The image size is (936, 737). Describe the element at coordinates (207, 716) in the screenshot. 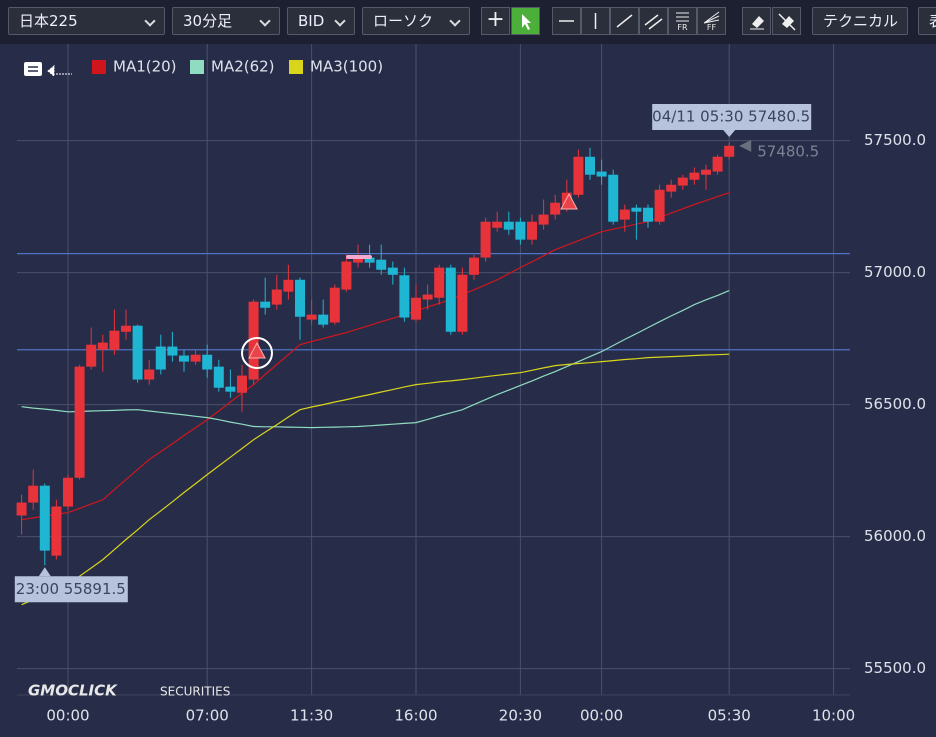

I see `x-tick-label: 07:00` at that location.